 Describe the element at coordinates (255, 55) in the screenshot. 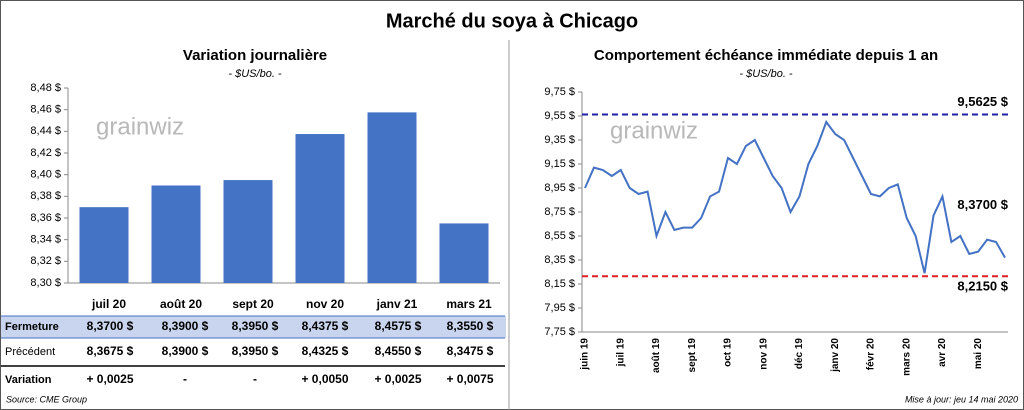

I see `chart-title: Variation journalière` at that location.